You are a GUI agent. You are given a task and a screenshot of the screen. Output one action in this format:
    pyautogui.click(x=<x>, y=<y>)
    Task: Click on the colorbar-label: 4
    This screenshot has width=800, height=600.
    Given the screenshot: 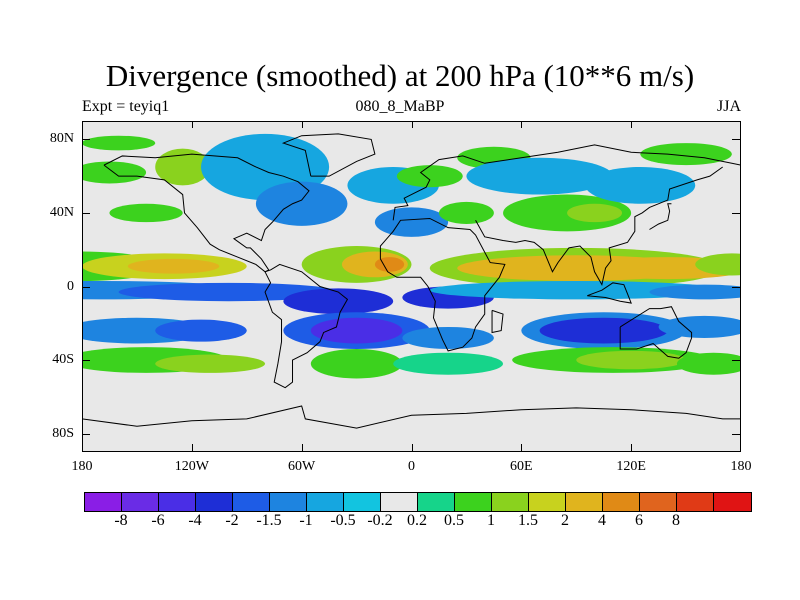 What is the action you would take?
    pyautogui.click(x=602, y=520)
    